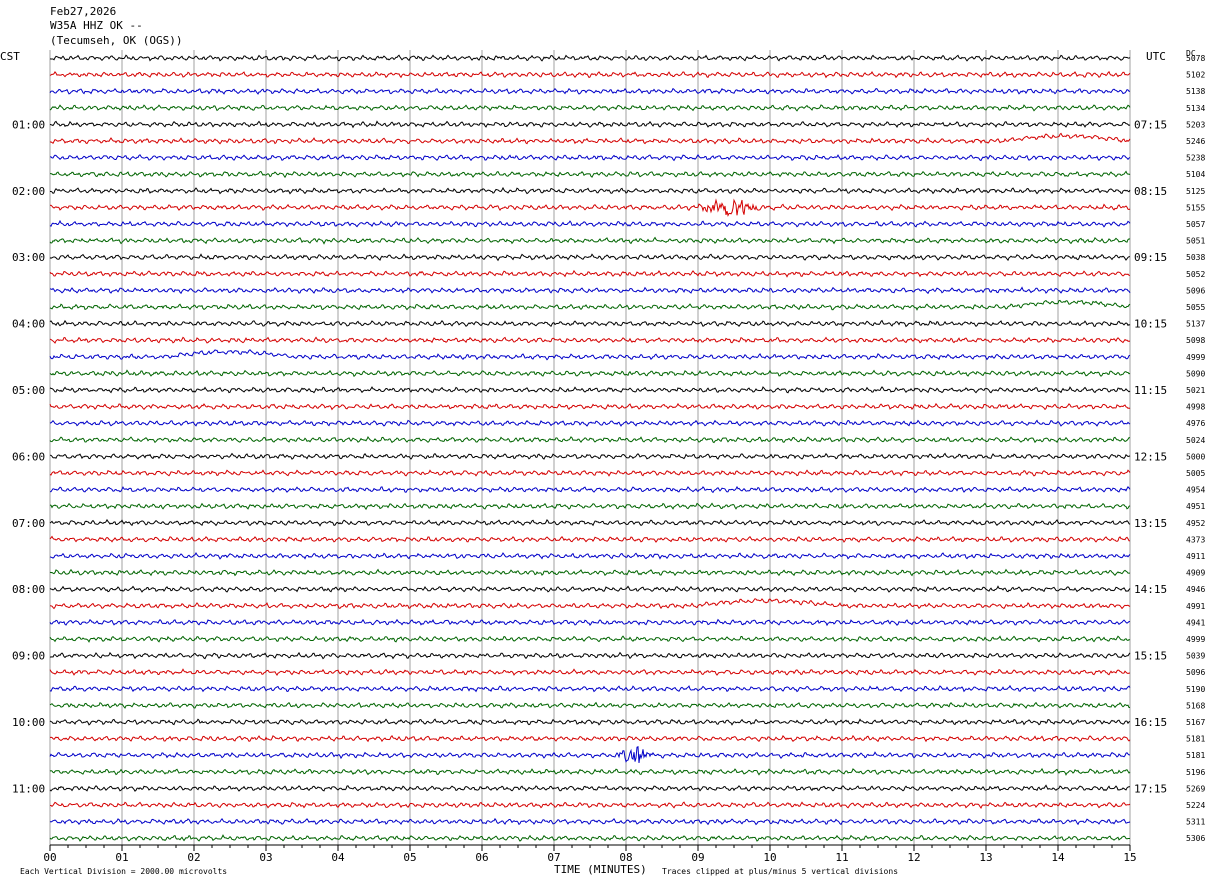  I want to click on cst-time-label: 11:00, so click(28, 788).